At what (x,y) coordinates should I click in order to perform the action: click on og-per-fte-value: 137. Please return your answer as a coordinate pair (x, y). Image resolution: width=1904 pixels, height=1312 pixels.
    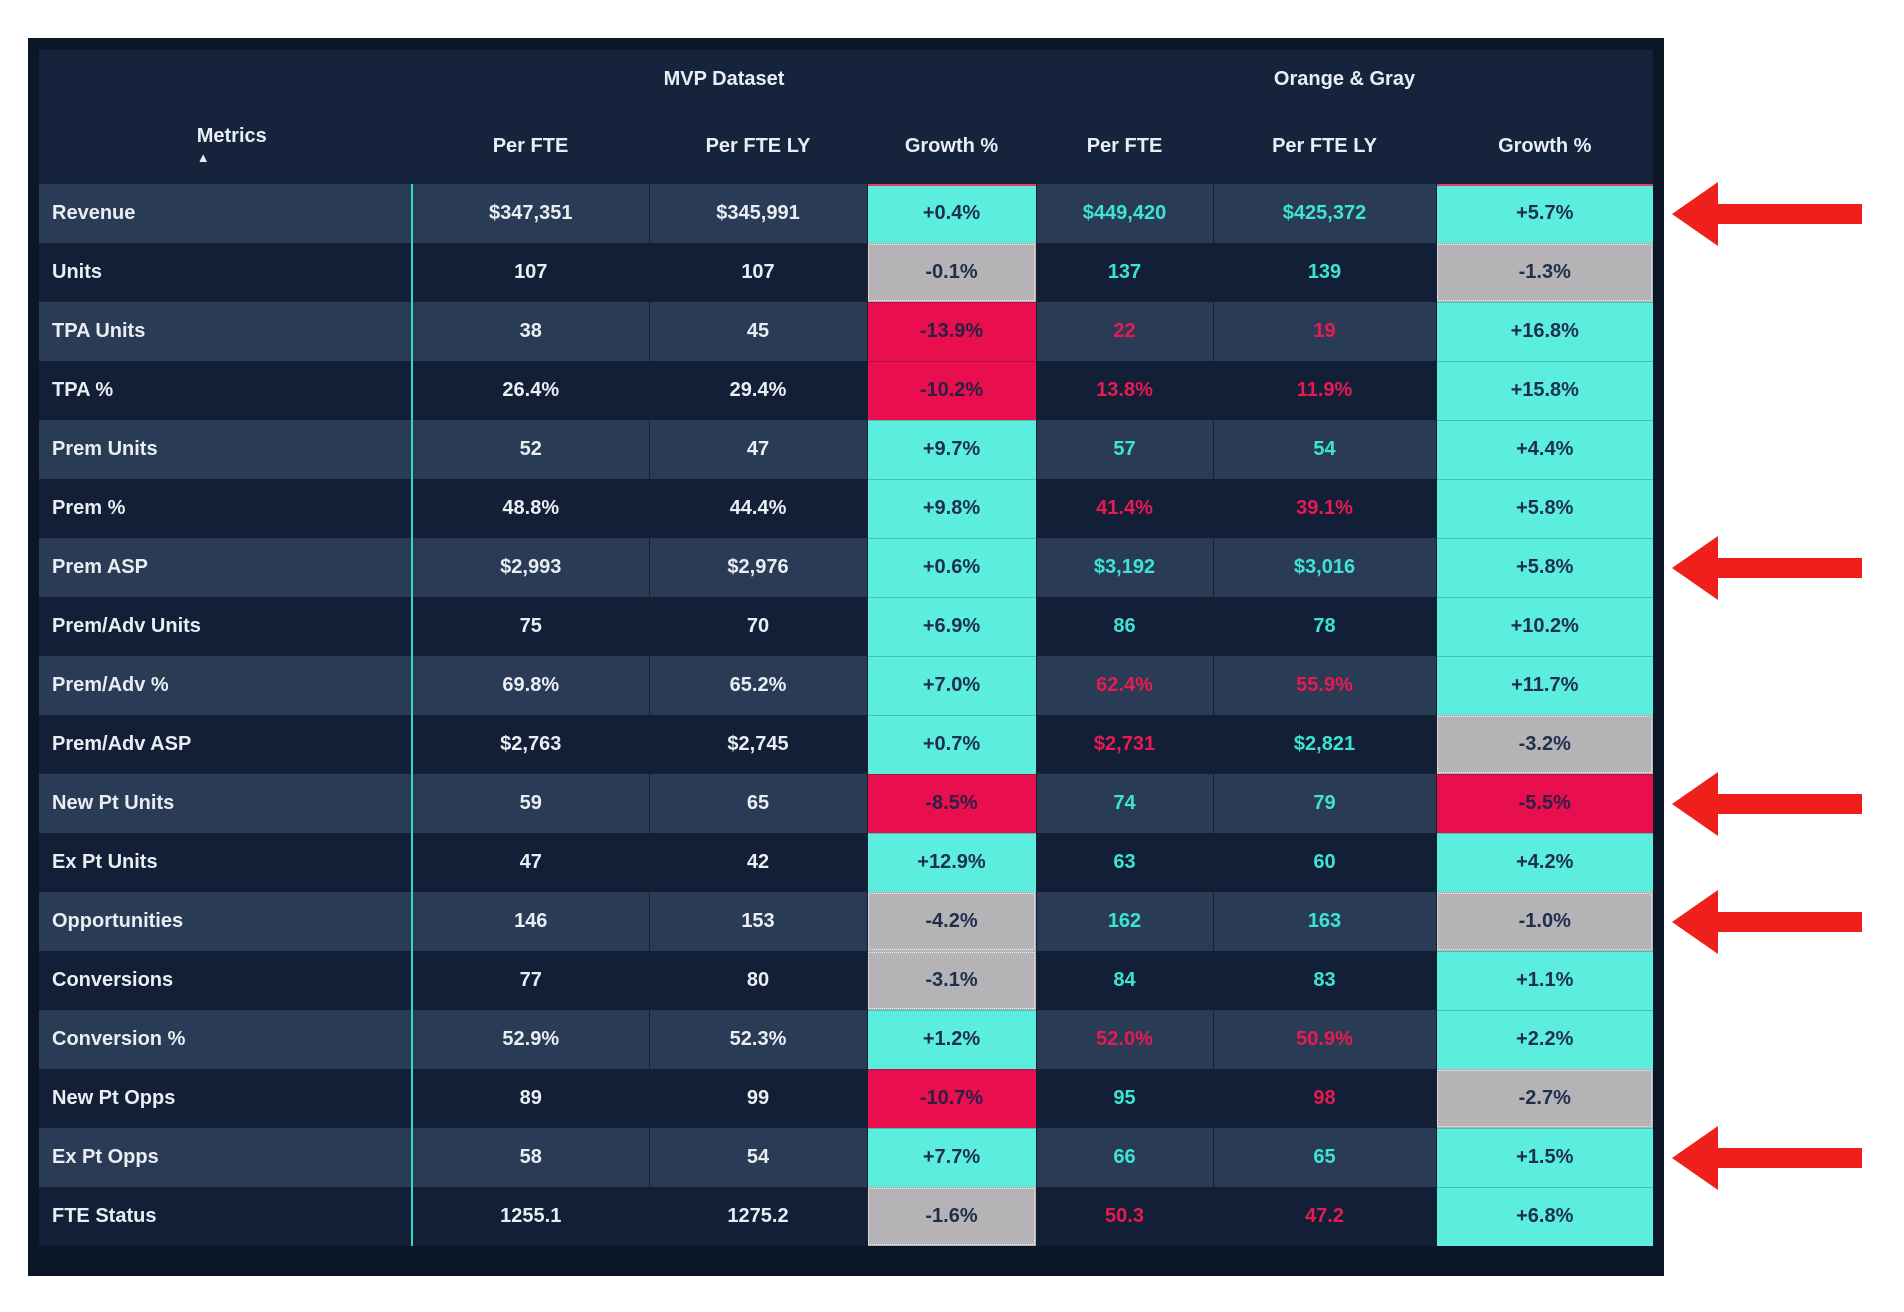
    Looking at the image, I should click on (1125, 272).